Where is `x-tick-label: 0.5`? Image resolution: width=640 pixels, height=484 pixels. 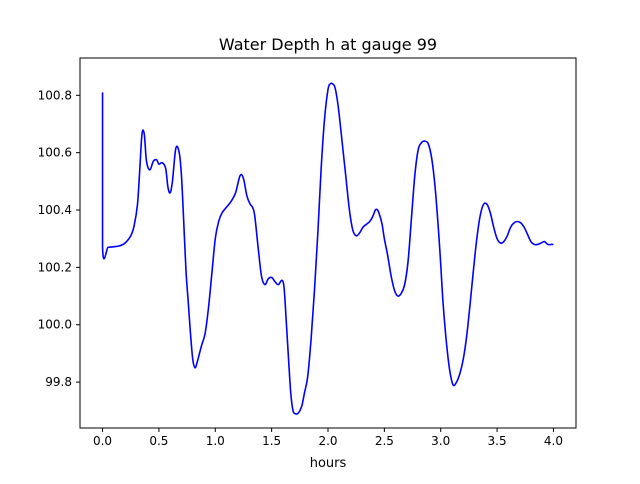
x-tick-label: 0.5 is located at coordinates (158, 441).